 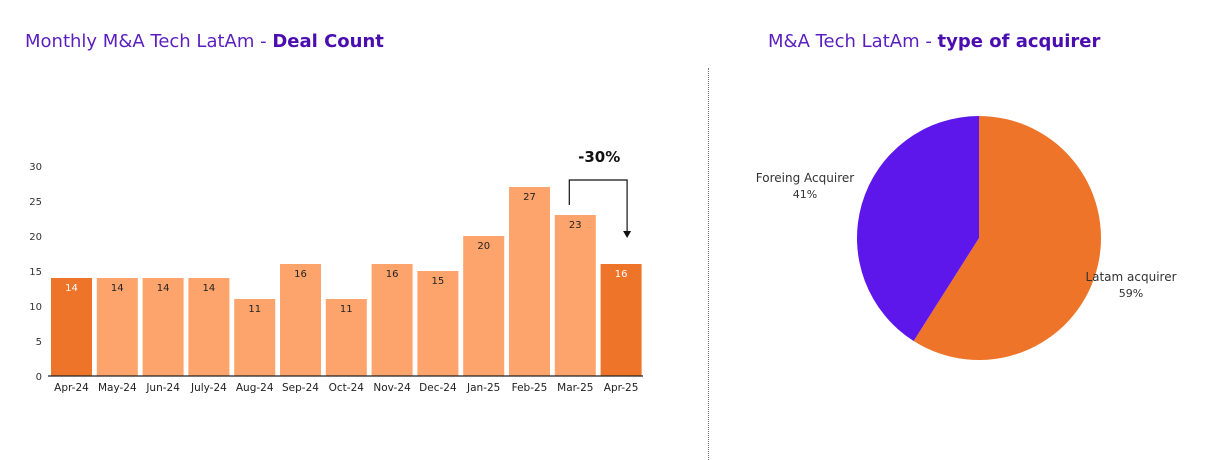 What do you see at coordinates (392, 388) in the screenshot?
I see `x-tick-label: Nov-24` at bounding box center [392, 388].